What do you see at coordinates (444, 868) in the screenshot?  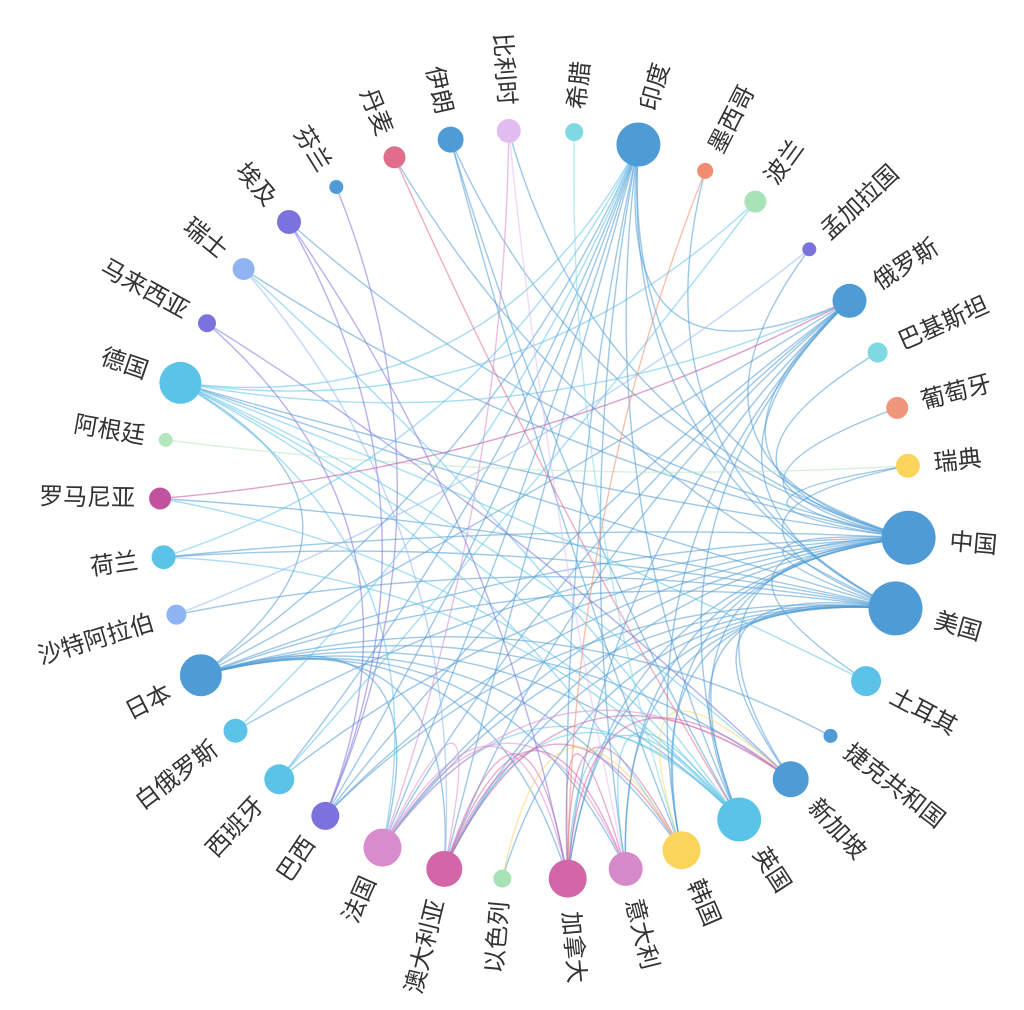 I see `node-aodaliya` at bounding box center [444, 868].